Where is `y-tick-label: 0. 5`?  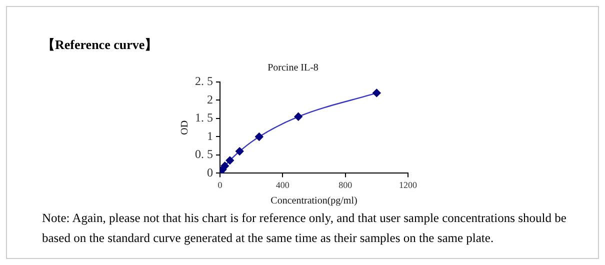 y-tick-label: 0. 5 is located at coordinates (204, 154).